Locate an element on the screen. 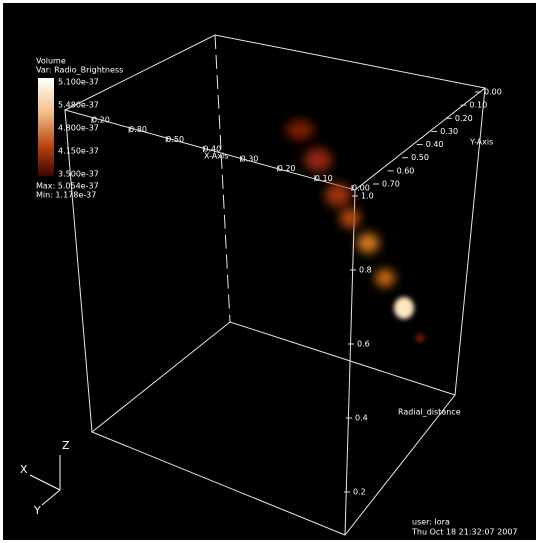 This screenshot has width=539, height=543. y-tick-label: 0.60 is located at coordinates (406, 170).